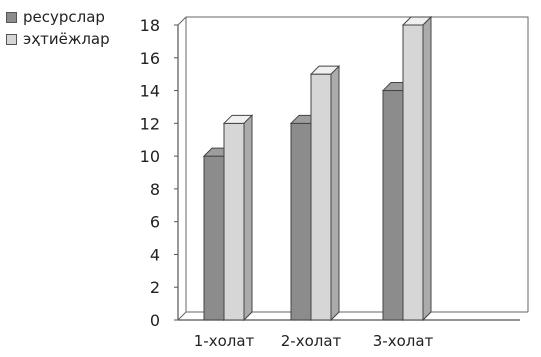 The width and height of the screenshot is (541, 357). Describe the element at coordinates (150, 156) in the screenshot. I see `y-tick-label: 10` at that location.